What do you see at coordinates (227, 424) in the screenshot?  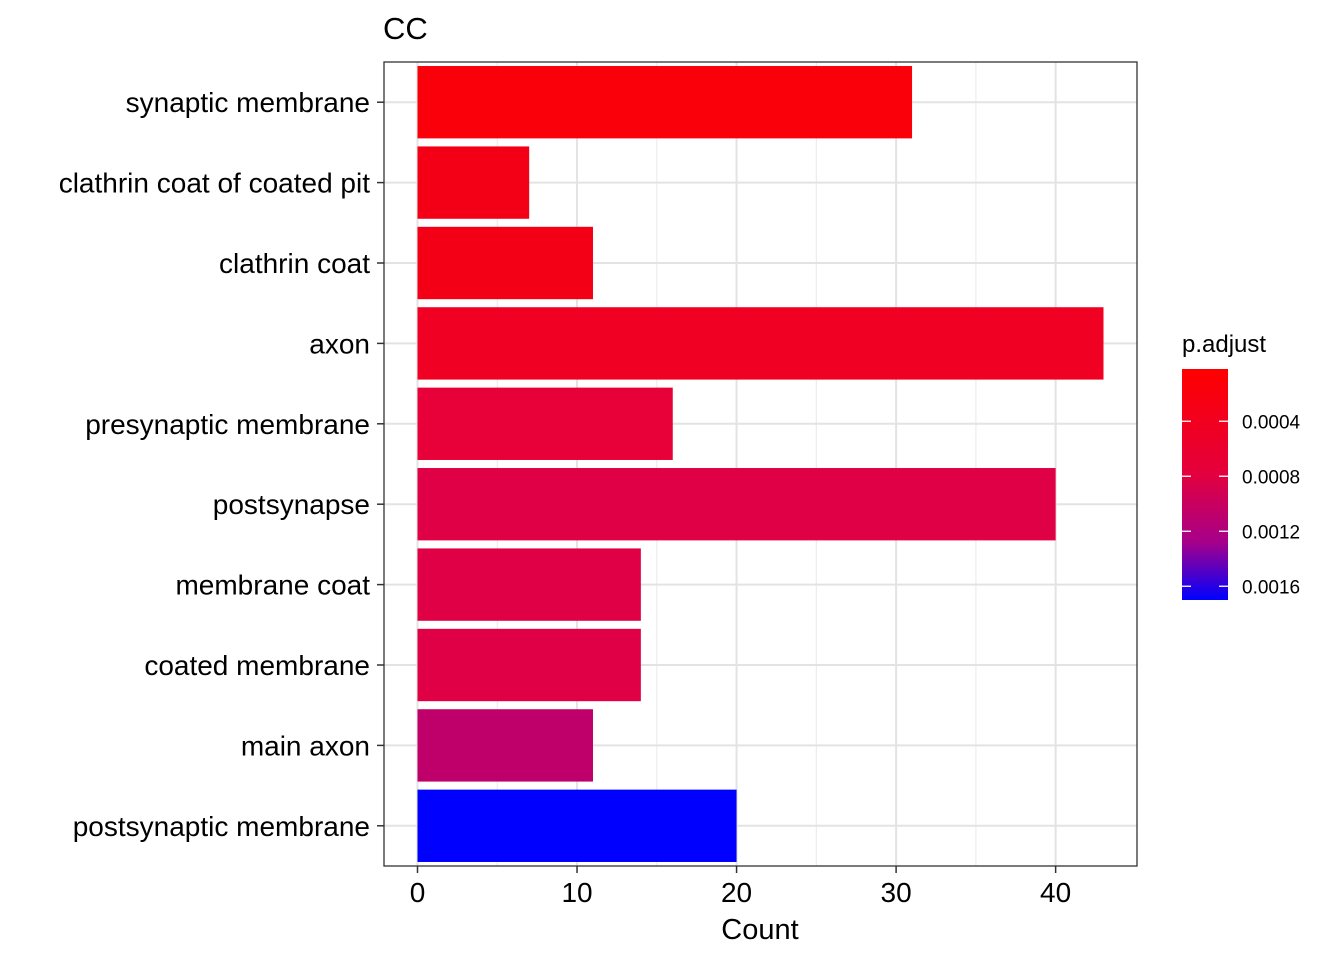 I see `y-tick-label: presynaptic membrane` at bounding box center [227, 424].